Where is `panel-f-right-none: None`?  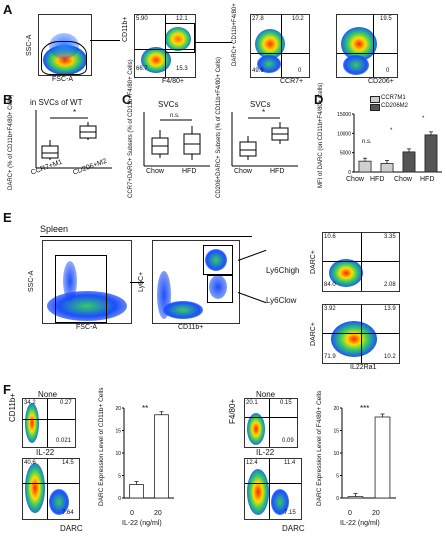 panel-f-right-none: None is located at coordinates (266, 394).